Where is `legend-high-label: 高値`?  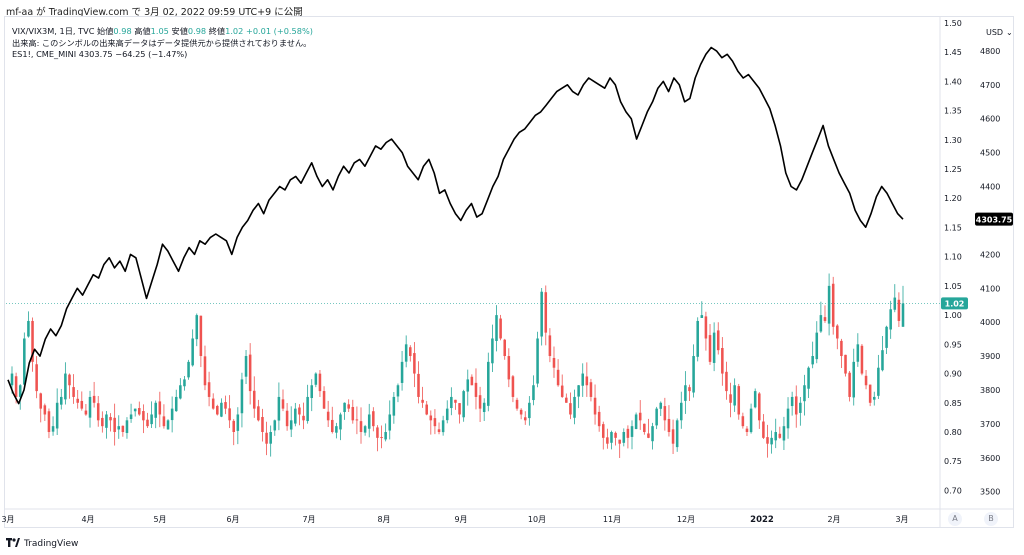 legend-high-label: 高値 is located at coordinates (142, 31).